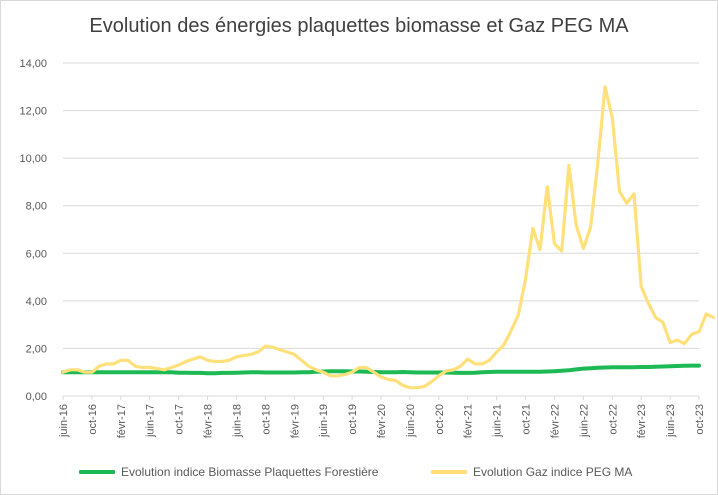 The width and height of the screenshot is (718, 495). Describe the element at coordinates (440, 419) in the screenshot. I see `x-tick-label: oct-20` at that location.